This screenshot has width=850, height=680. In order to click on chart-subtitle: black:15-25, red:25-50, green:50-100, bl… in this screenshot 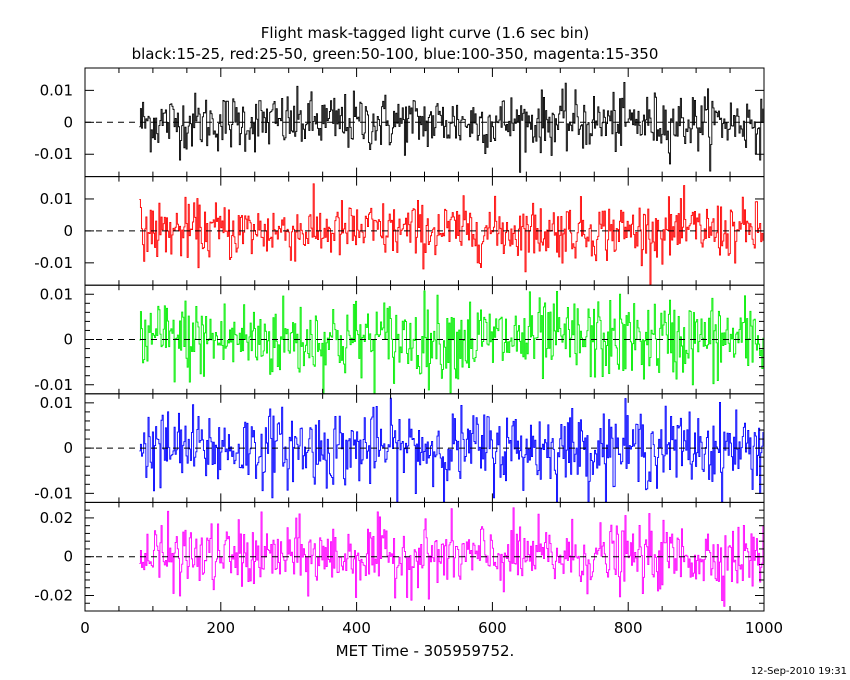, I will do `click(395, 54)`.